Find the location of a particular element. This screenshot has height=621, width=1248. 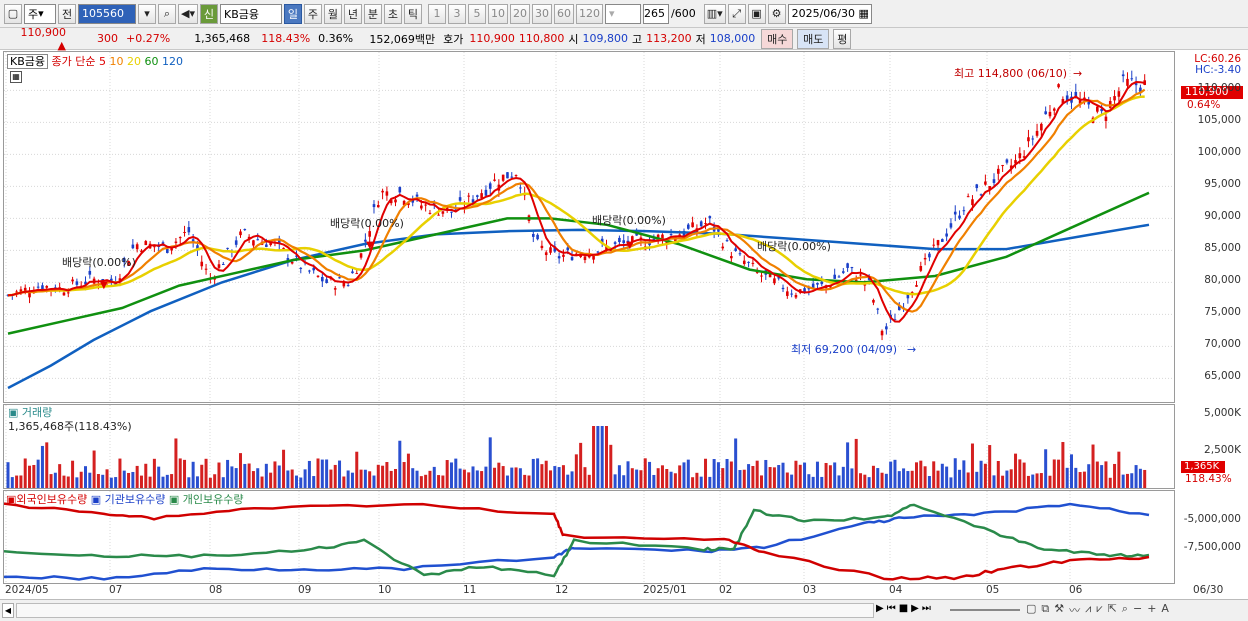

tab-month: 월 is located at coordinates (332, 13).